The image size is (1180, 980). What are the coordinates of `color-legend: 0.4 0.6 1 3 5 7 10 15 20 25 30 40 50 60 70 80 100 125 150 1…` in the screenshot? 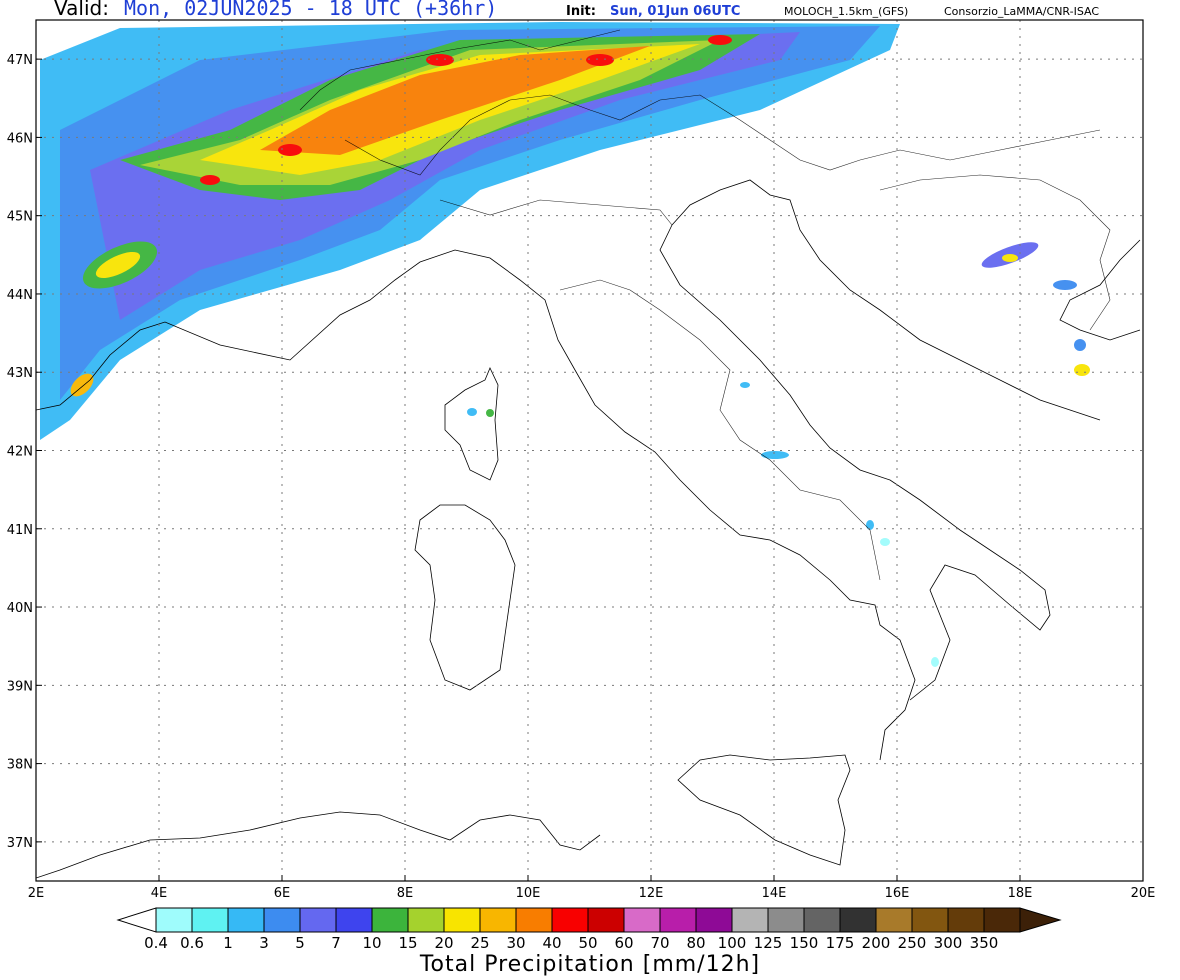 It's located at (589, 929).